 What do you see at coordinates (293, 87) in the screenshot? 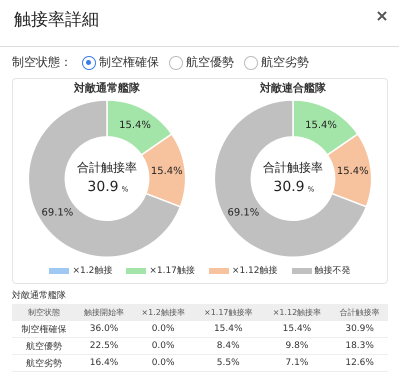
I see `chart-title: 対敵連合艦隊` at bounding box center [293, 87].